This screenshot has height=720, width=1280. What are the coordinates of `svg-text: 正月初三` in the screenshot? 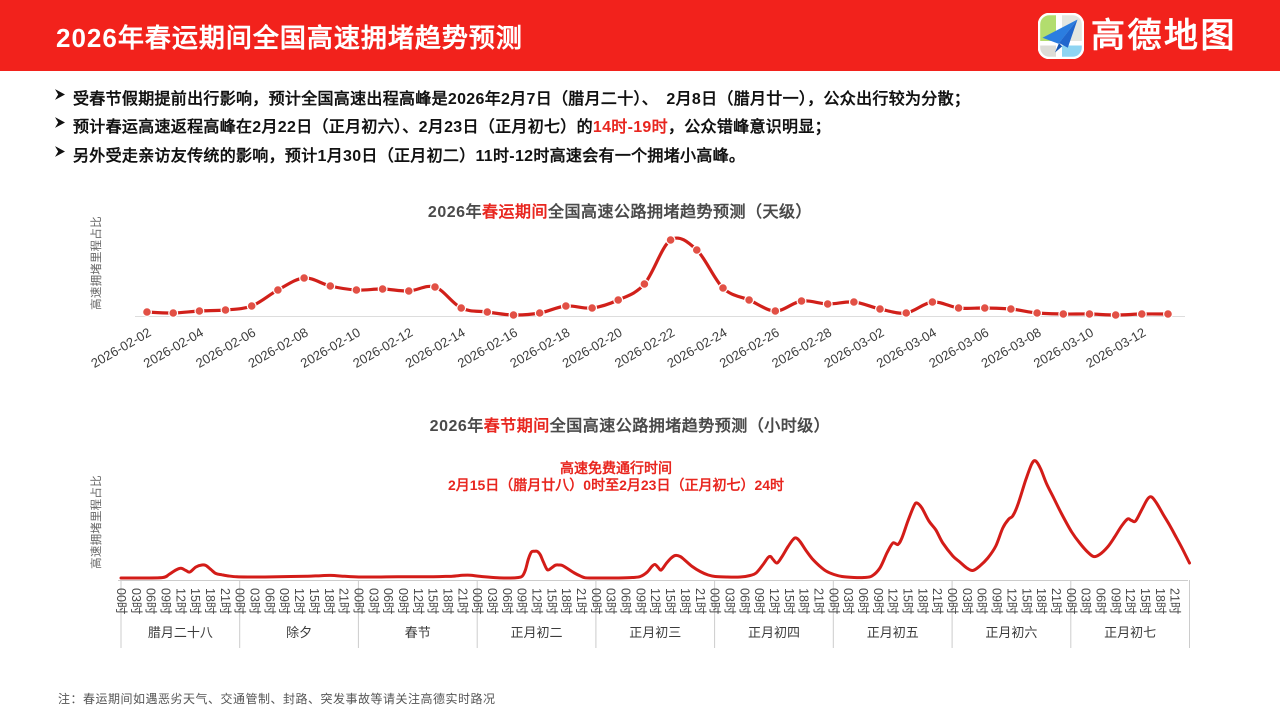 It's located at (655, 632).